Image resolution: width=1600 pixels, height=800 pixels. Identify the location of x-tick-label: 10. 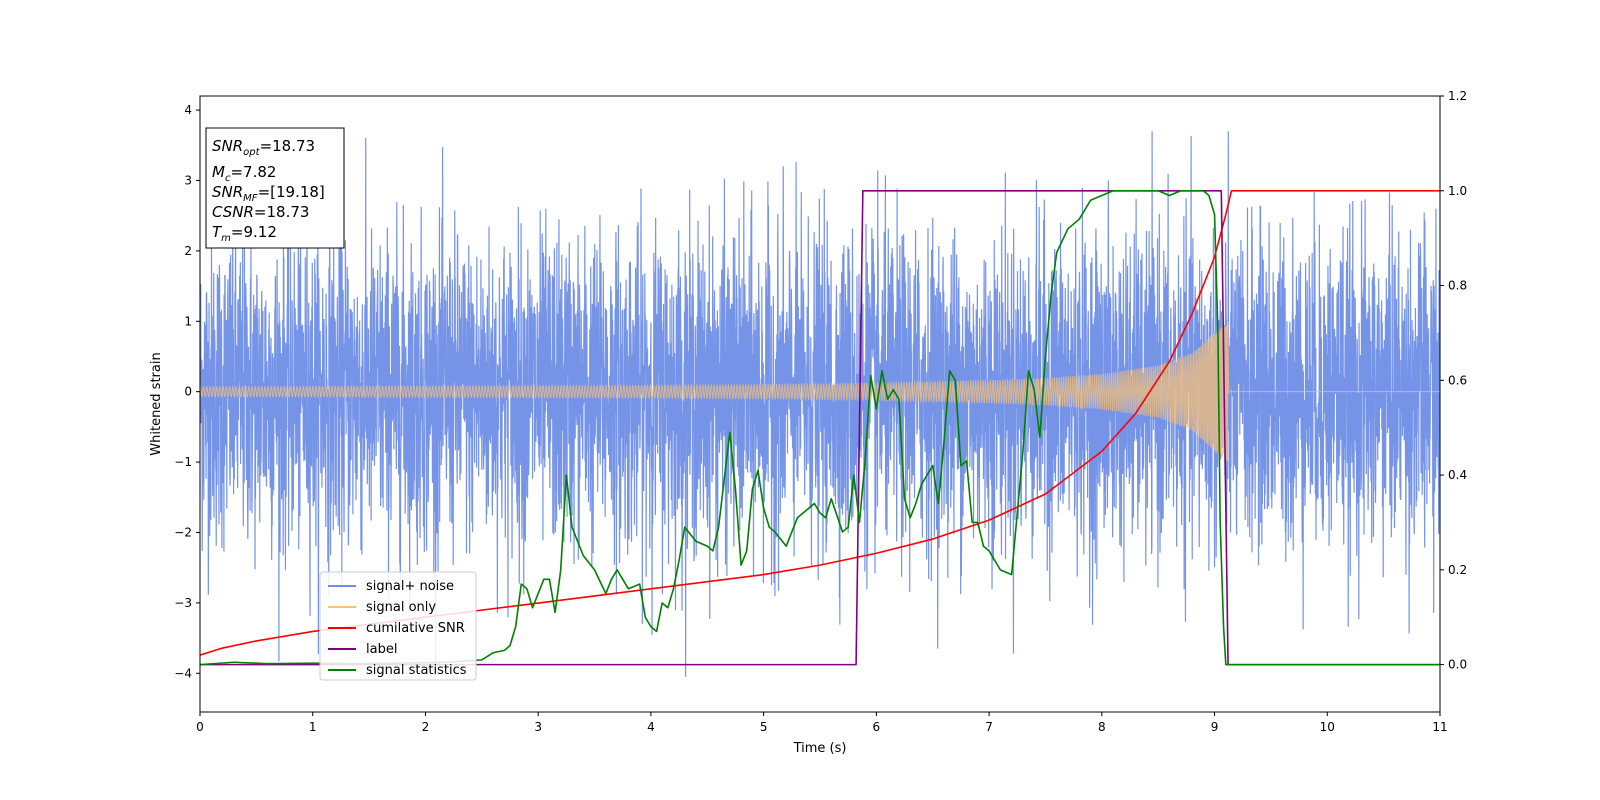
(1327, 727).